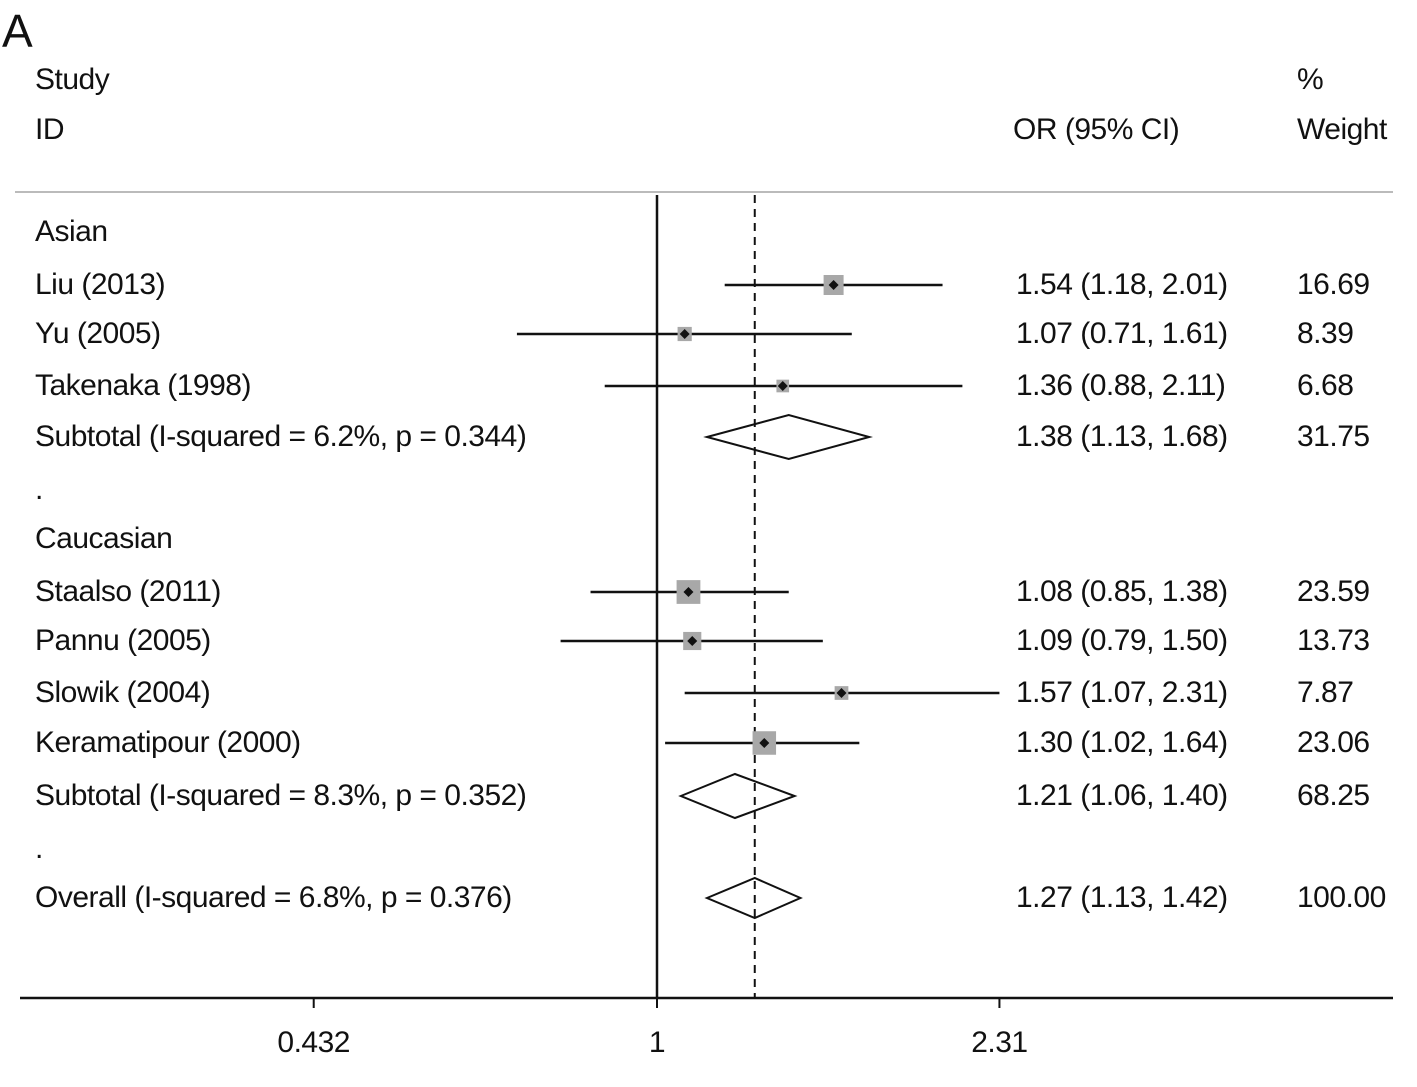 The image size is (1417, 1087). I want to click on header-percent: %, so click(1310, 79).